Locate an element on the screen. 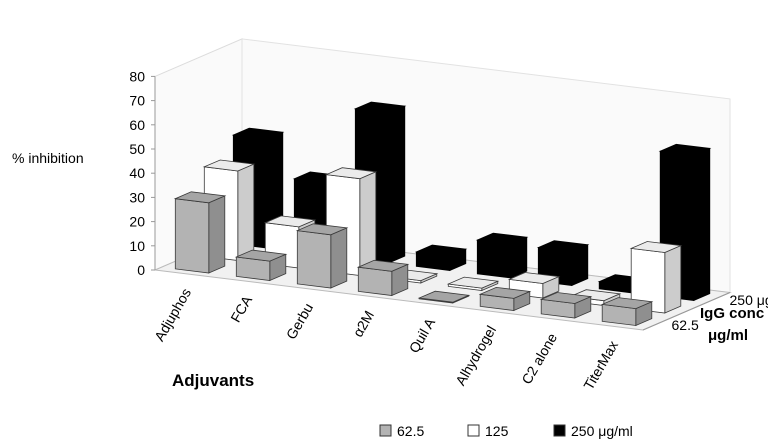  x-tick-label: Quil A is located at coordinates (422, 335).